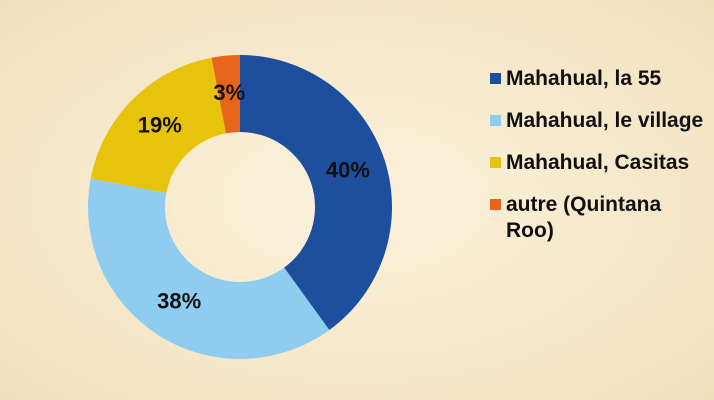  What do you see at coordinates (584, 78) in the screenshot?
I see `legend-label: Mahahual, la 55` at bounding box center [584, 78].